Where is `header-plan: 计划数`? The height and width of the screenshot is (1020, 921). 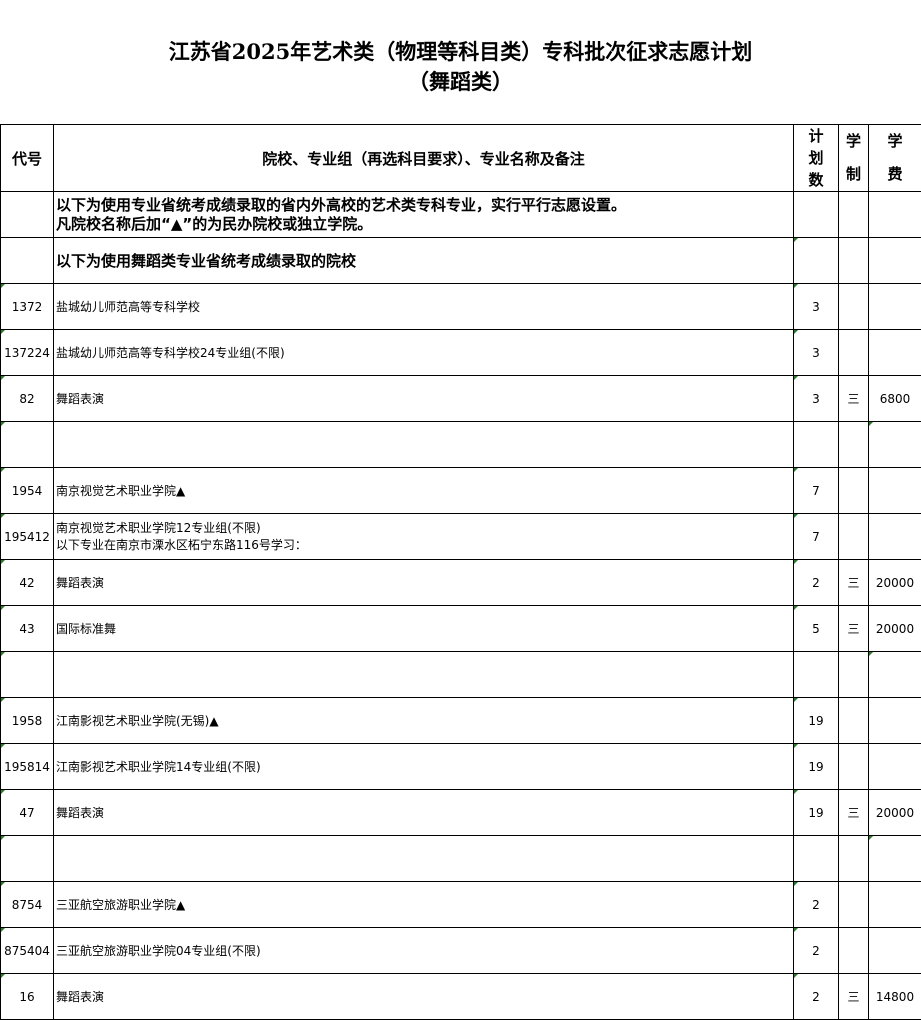
header-plan: 计划数 is located at coordinates (816, 158).